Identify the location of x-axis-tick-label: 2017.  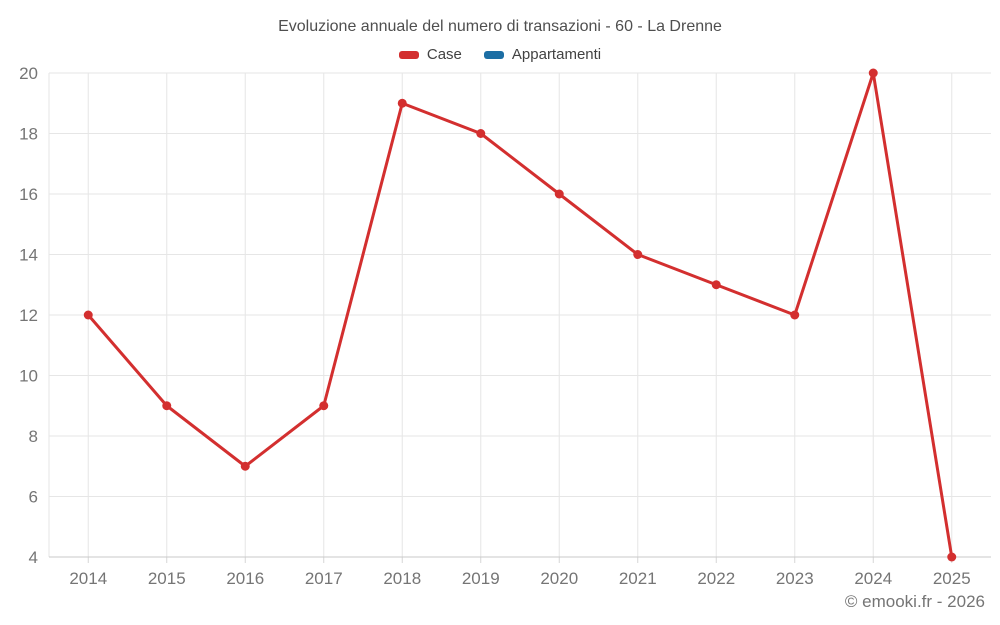
(324, 578).